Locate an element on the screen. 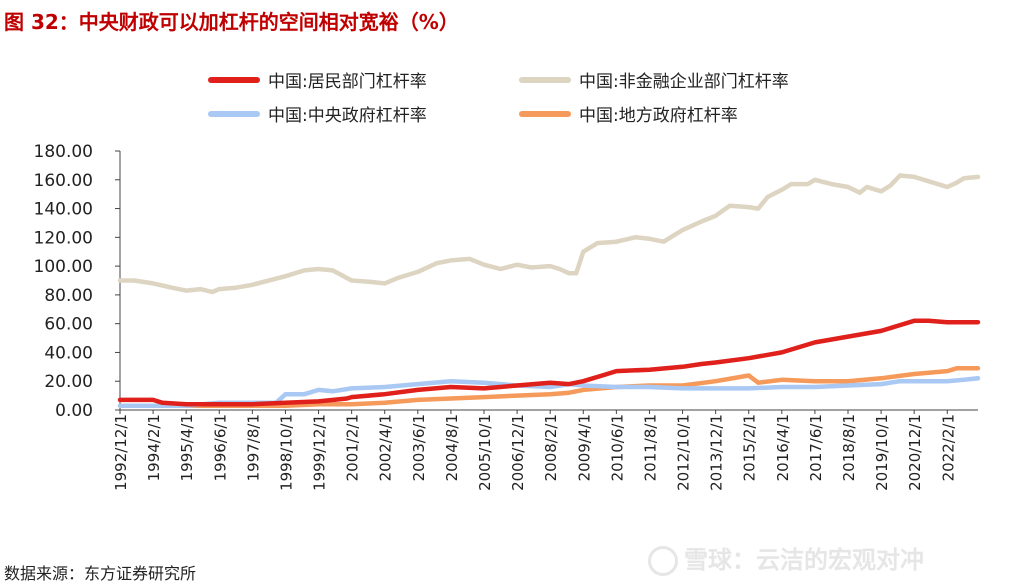 This screenshot has height=587, width=1015. legend-label-local: 中国:地方政府杠杆率 is located at coordinates (658, 116).